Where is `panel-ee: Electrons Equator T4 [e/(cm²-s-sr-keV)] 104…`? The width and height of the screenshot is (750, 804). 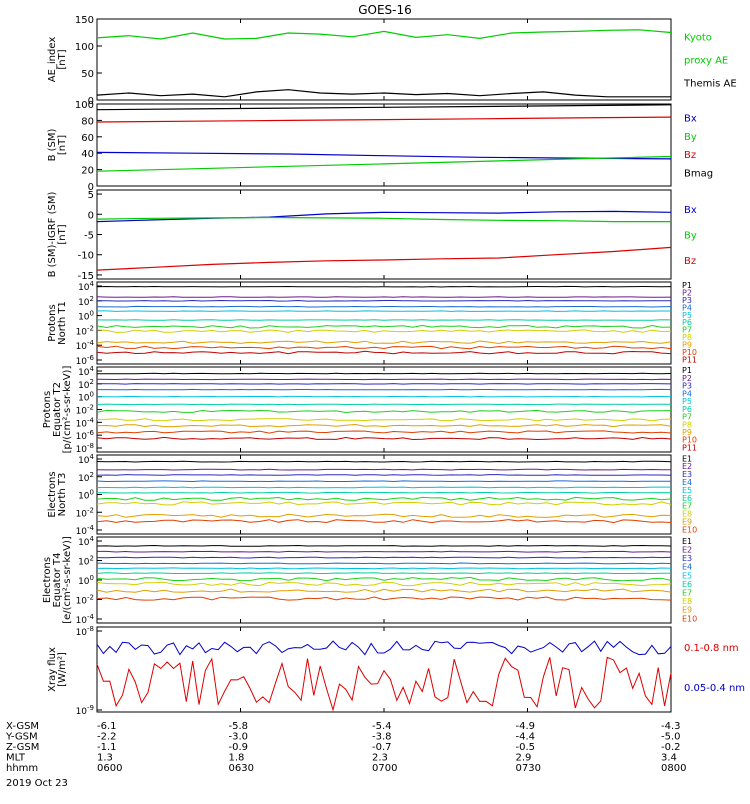 panel-ee: Electrons Equator T4 [e/(cm²-s-sr-keV)] 104… is located at coordinates (369, 580).